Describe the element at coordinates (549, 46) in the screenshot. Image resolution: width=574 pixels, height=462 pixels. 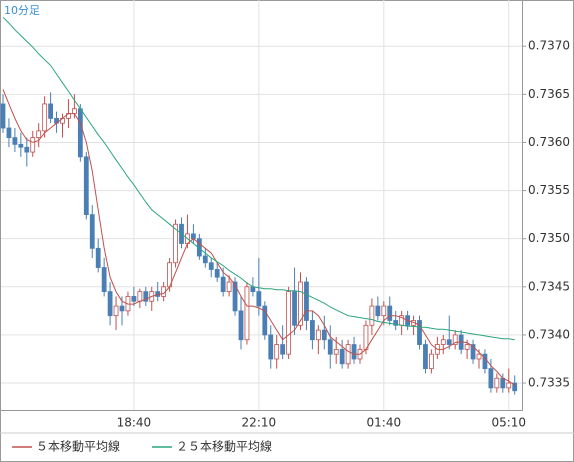
I see `y-tick-label: 0.7370` at that location.